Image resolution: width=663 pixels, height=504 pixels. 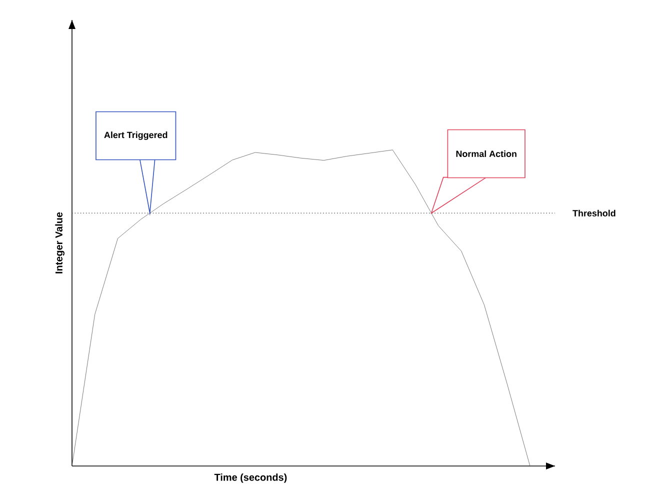 What do you see at coordinates (136, 136) in the screenshot?
I see `text: Alert Triggered` at bounding box center [136, 136].